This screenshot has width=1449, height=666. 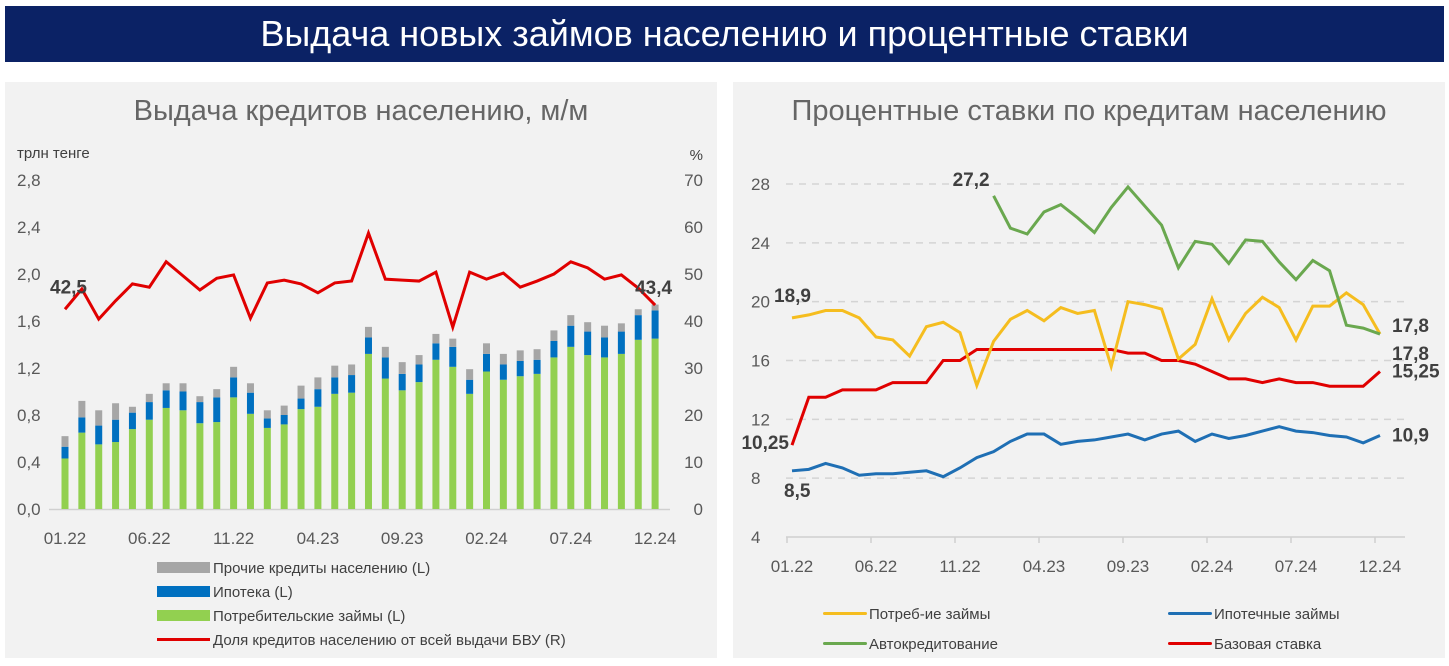 What do you see at coordinates (1212, 566) in the screenshot?
I see `x-axis-tick: 02.24` at bounding box center [1212, 566].